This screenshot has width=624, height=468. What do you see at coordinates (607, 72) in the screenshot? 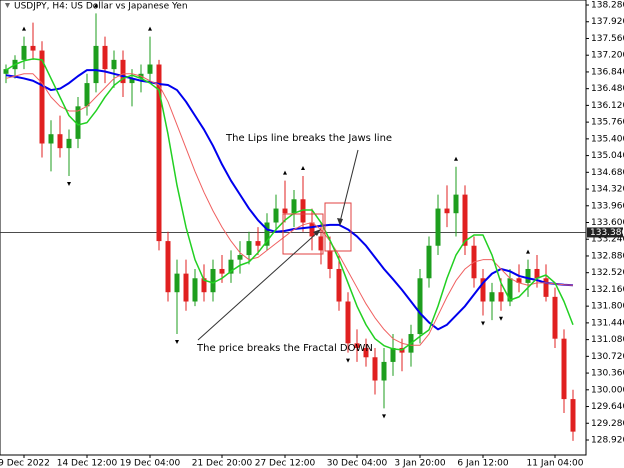
I see `y-tick-label: 136.840` at bounding box center [607, 72].